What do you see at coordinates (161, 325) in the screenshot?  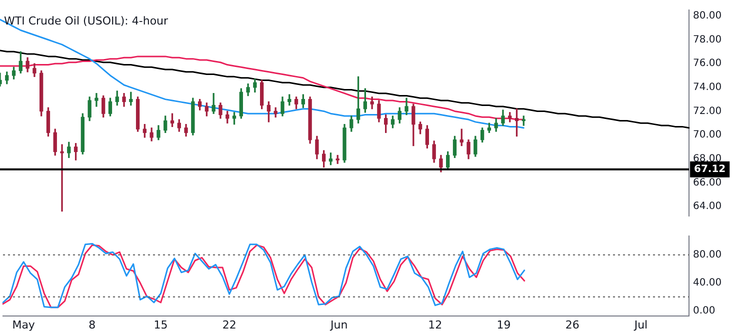 I see `x-tick-label: 15` at bounding box center [161, 325].